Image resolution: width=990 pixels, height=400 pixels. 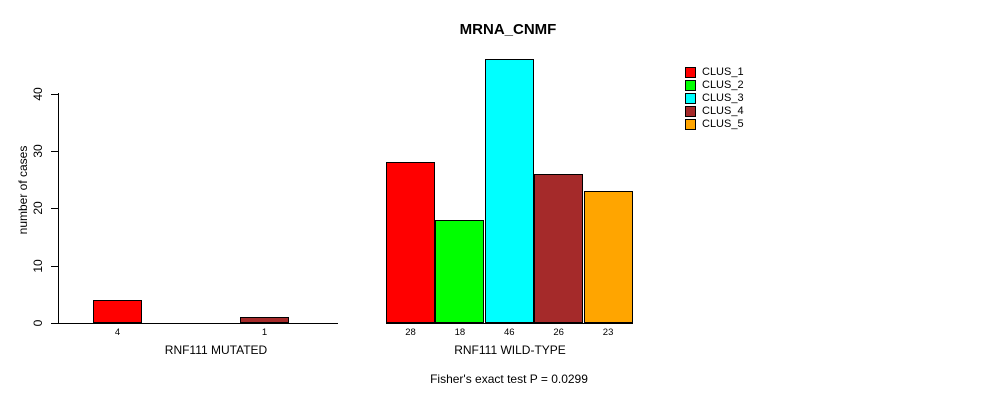 What do you see at coordinates (38, 323) in the screenshot?
I see `y-tick-label: 0` at bounding box center [38, 323].